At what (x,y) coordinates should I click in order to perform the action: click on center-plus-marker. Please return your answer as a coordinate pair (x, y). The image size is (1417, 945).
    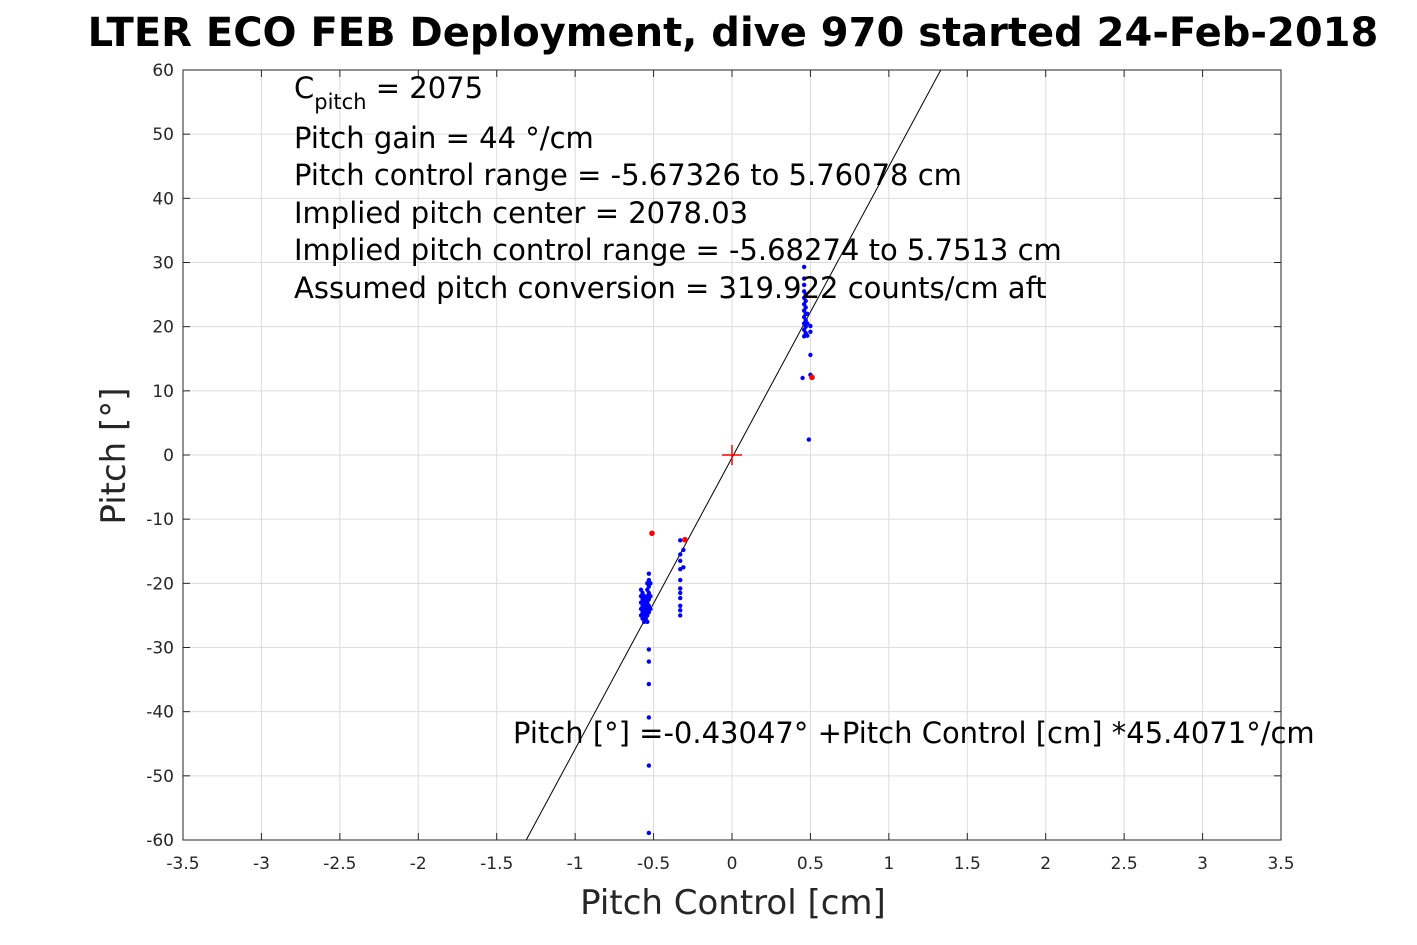
    Looking at the image, I should click on (732, 455).